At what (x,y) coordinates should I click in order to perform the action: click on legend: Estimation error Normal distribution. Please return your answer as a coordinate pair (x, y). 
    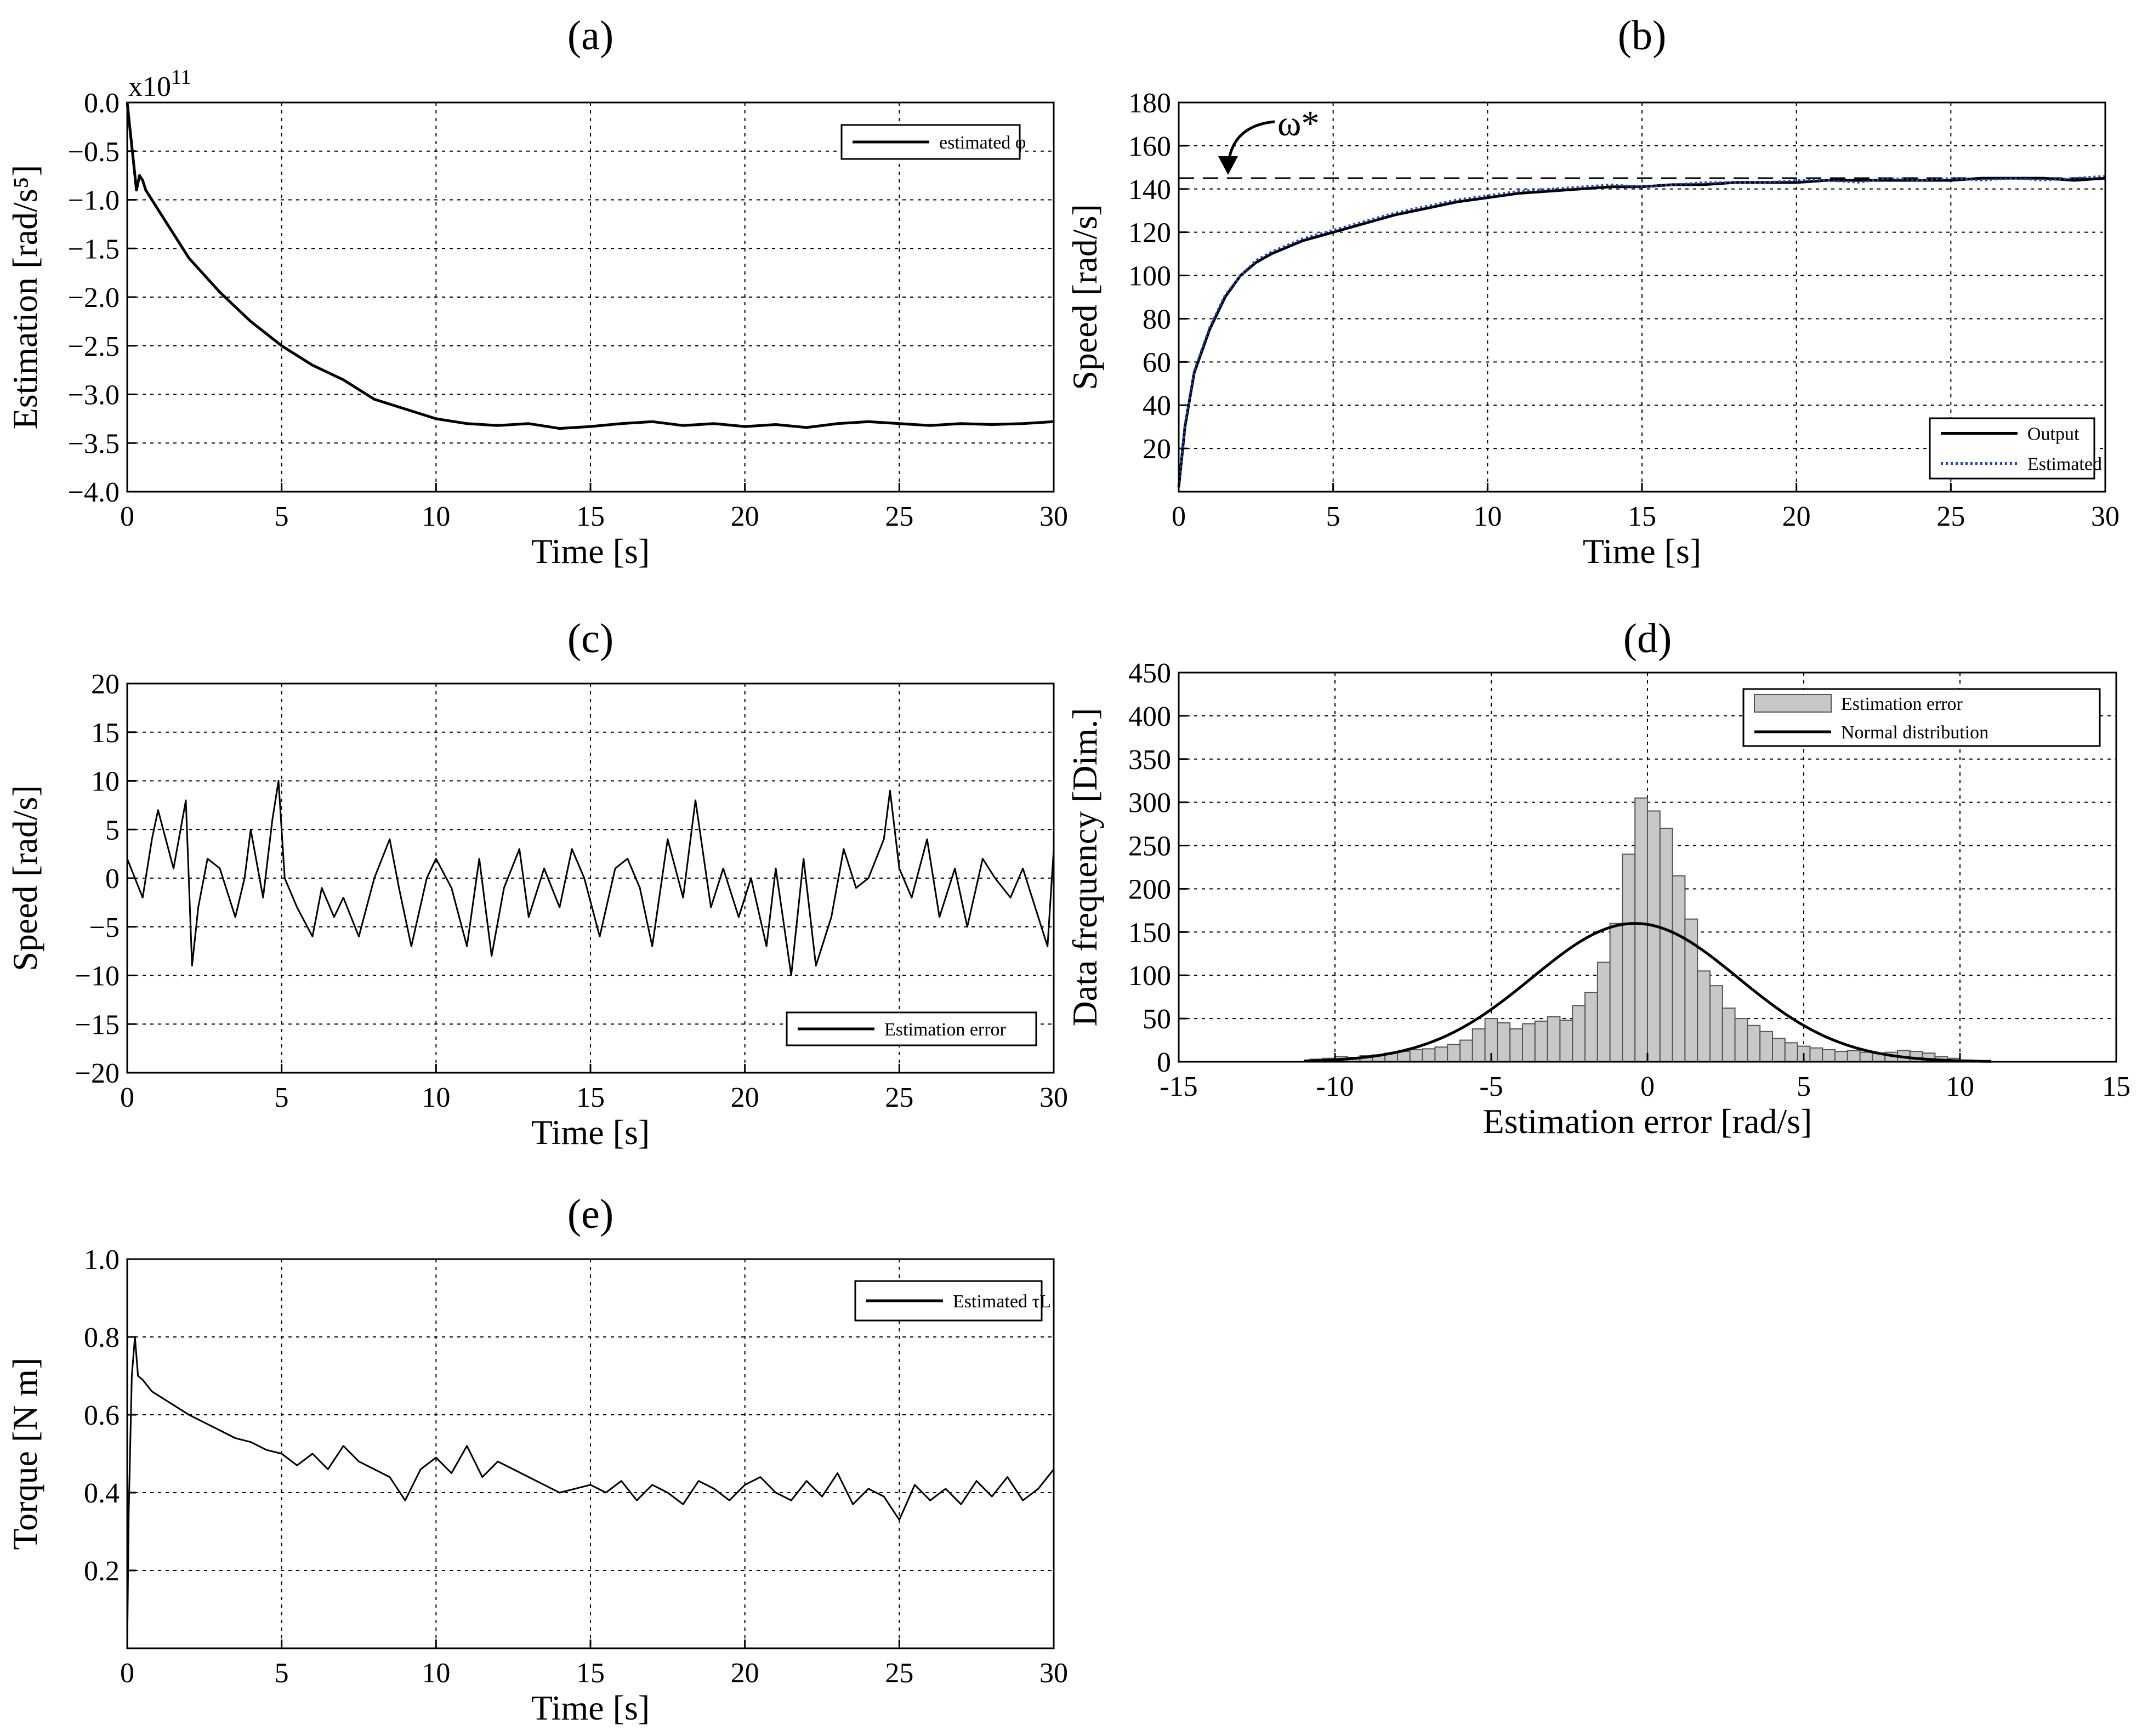
    Looking at the image, I should click on (1922, 717).